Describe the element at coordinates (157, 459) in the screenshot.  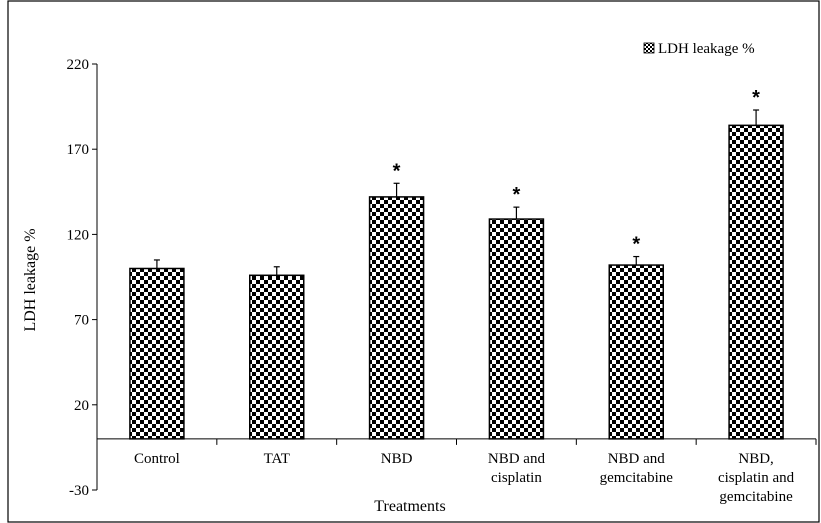
I see `category-label: Control` at that location.